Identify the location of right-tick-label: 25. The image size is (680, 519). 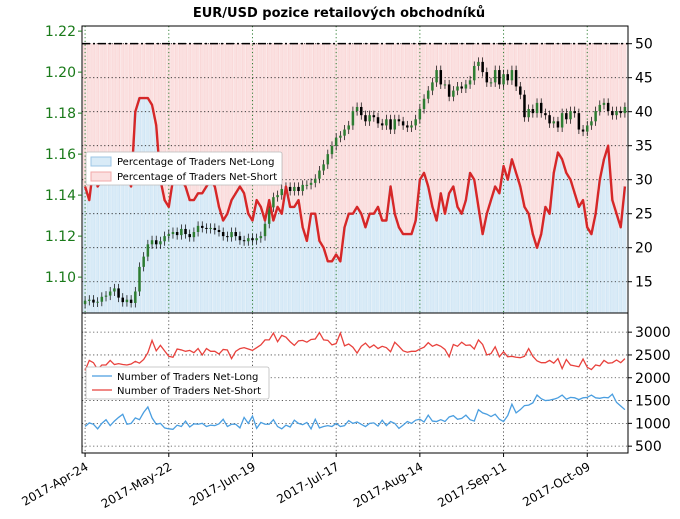
(644, 215).